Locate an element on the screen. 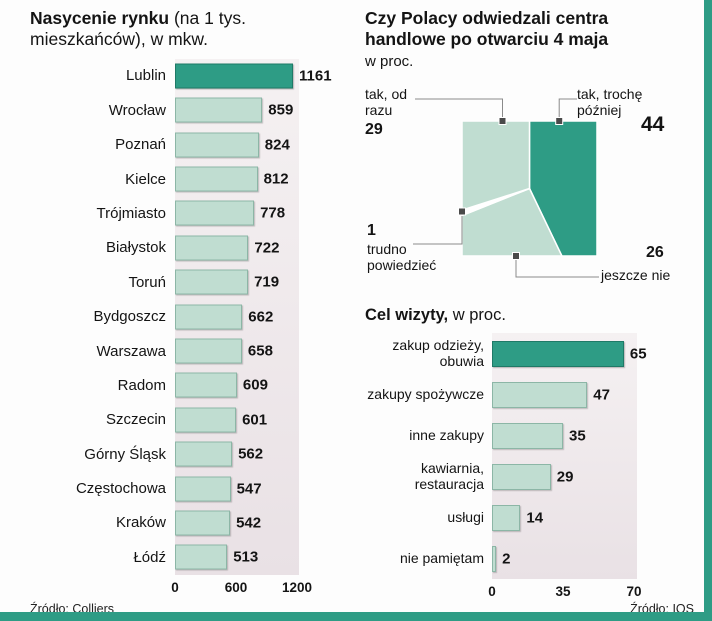 The width and height of the screenshot is (712, 621). bar-value: 719 is located at coordinates (267, 282).